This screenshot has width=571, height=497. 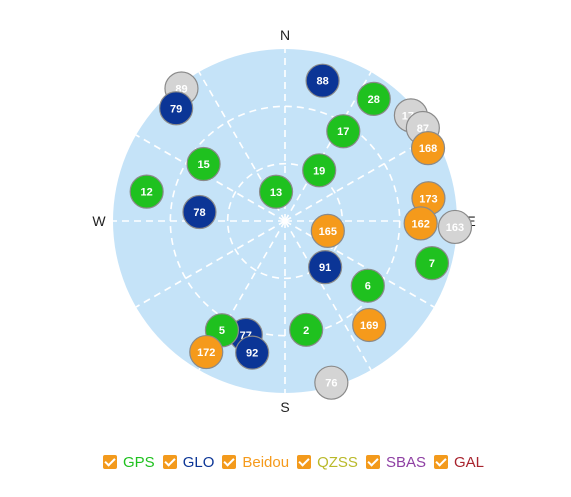 What do you see at coordinates (285, 35) in the screenshot?
I see `compass-north: N` at bounding box center [285, 35].